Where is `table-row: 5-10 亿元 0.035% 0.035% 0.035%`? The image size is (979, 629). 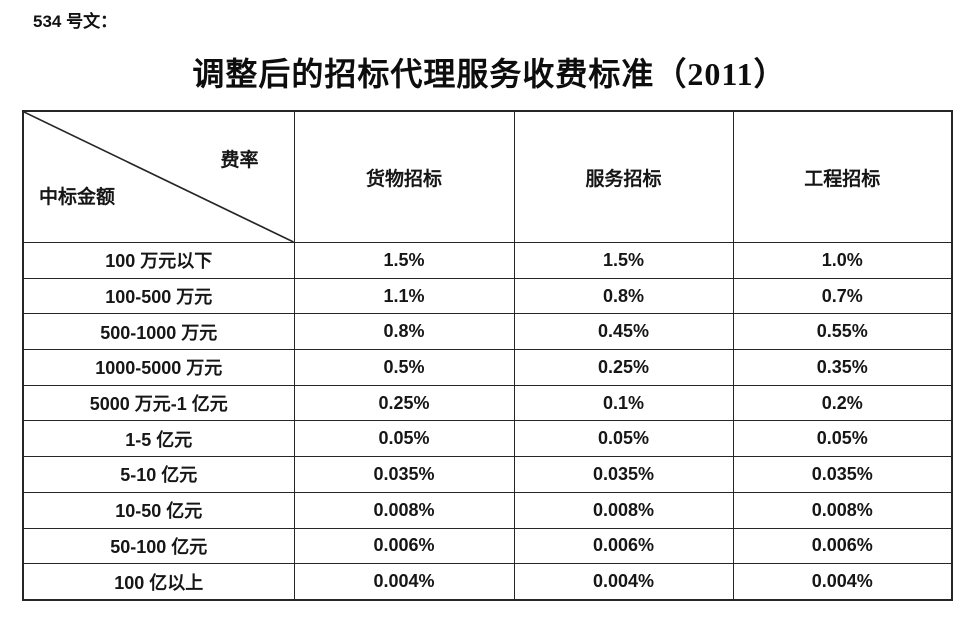 table-row: 5-10 亿元 0.035% 0.035% 0.035% is located at coordinates (487, 474).